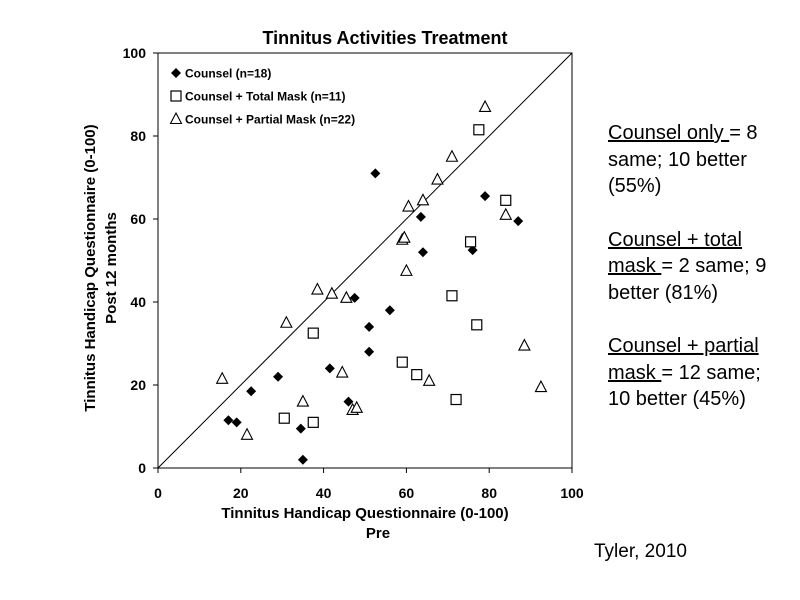  I want to click on citation: Tyler, 2010, so click(640, 551).